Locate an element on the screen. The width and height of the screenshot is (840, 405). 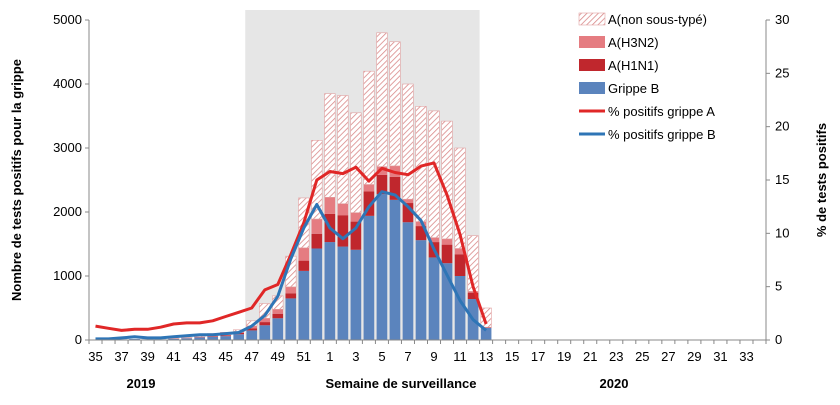
x-tick-label: 39 is located at coordinates (147, 356).